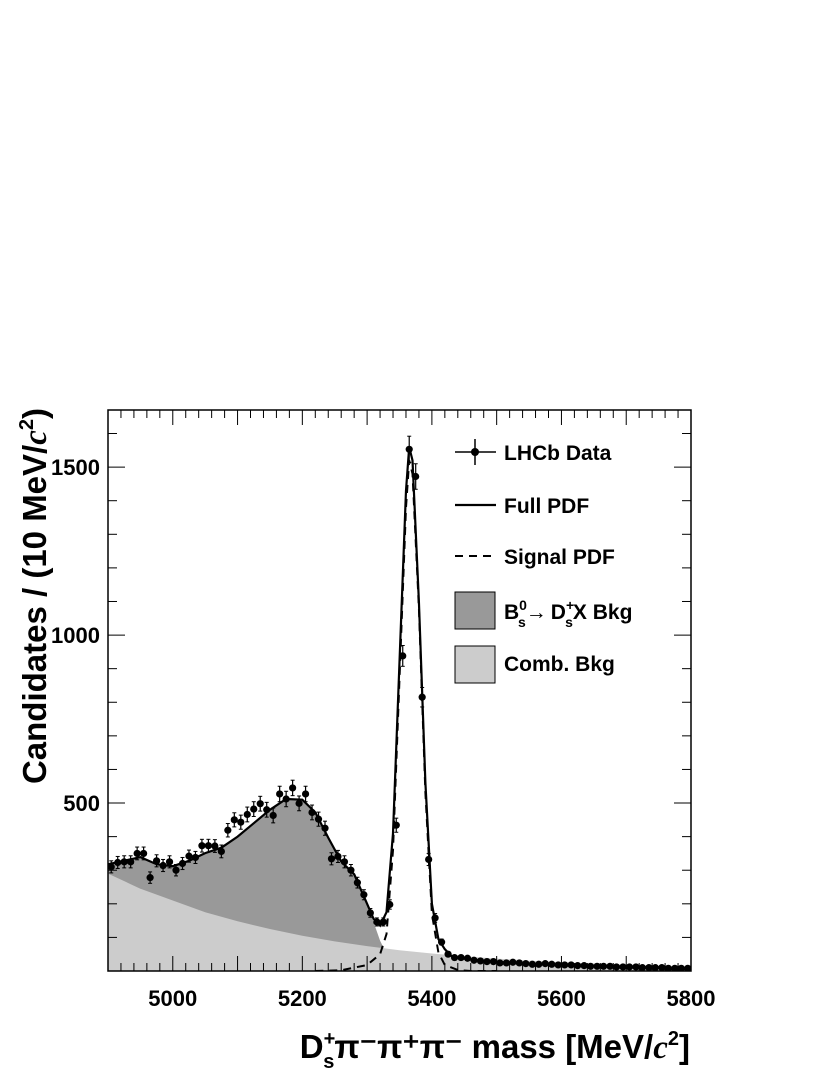 The width and height of the screenshot is (830, 1075). What do you see at coordinates (546, 506) in the screenshot?
I see `legend-label-full-pdf: Full PDF` at bounding box center [546, 506].